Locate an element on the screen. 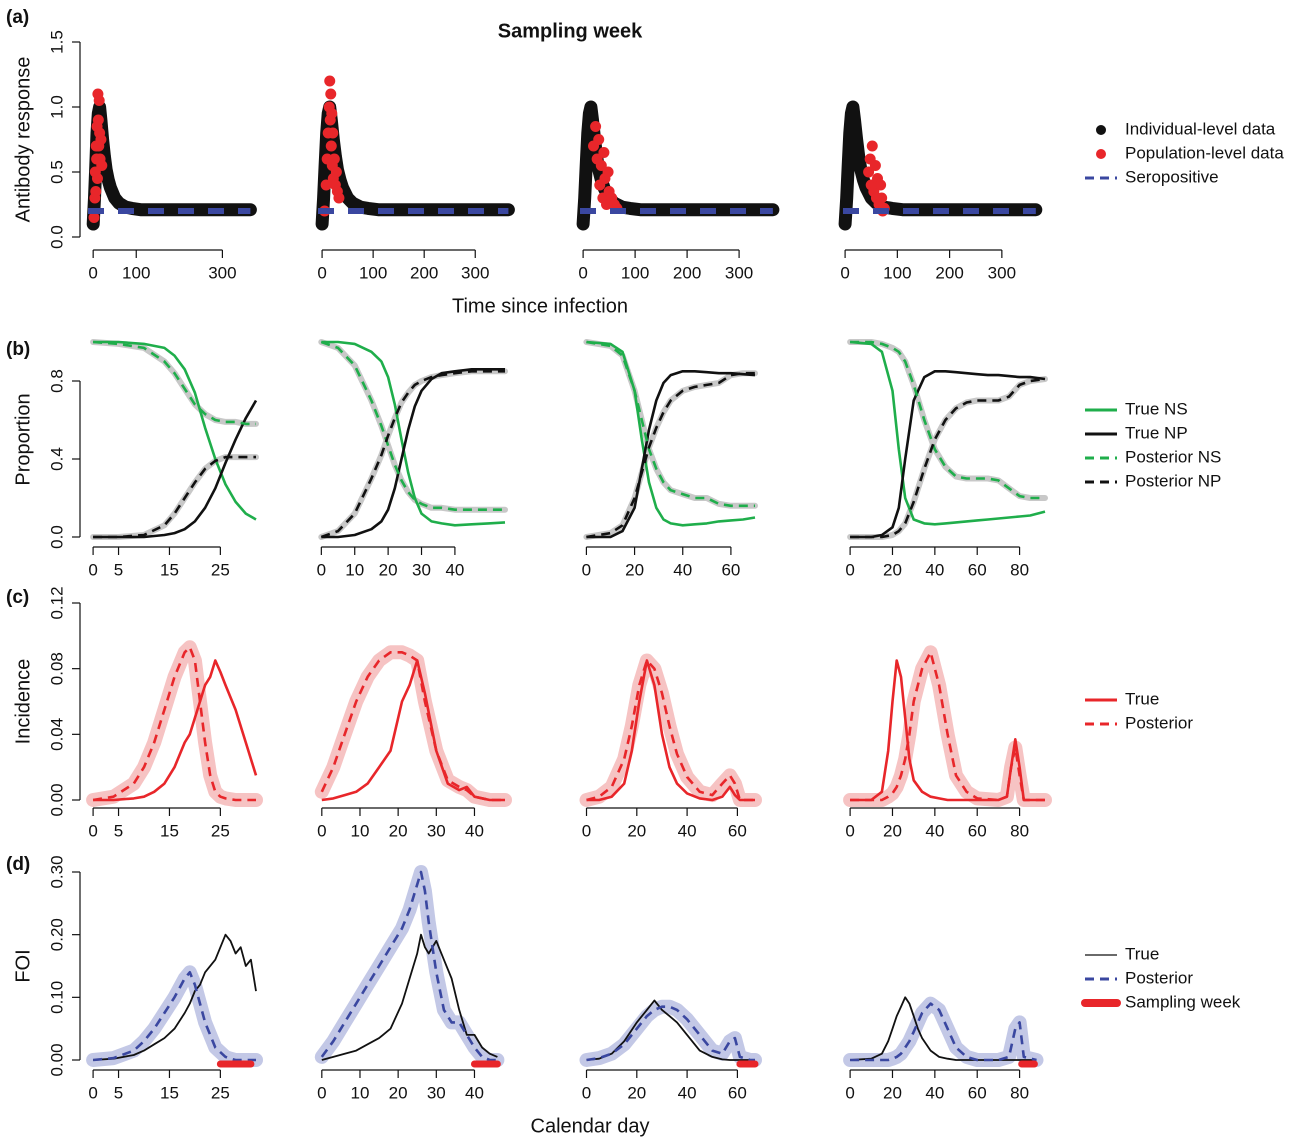 This screenshot has height=1141, width=1304. legend-label: Posterior NP is located at coordinates (1173, 480).